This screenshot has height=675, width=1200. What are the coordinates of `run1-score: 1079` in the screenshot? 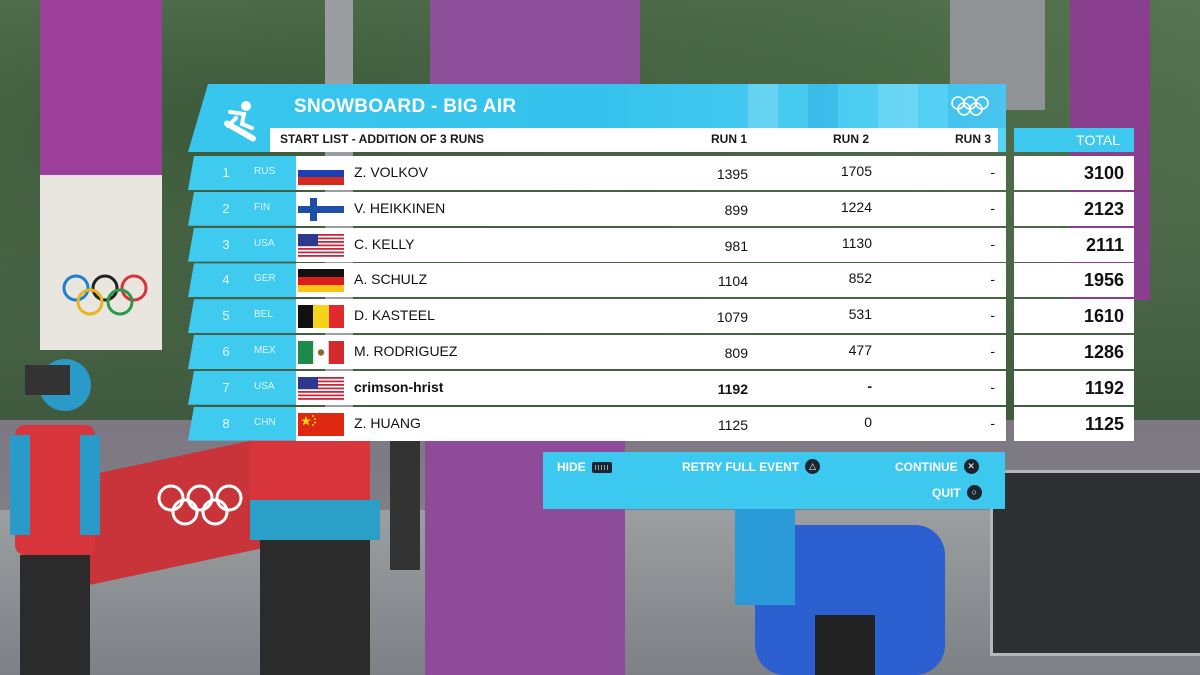 It's located at (732, 317).